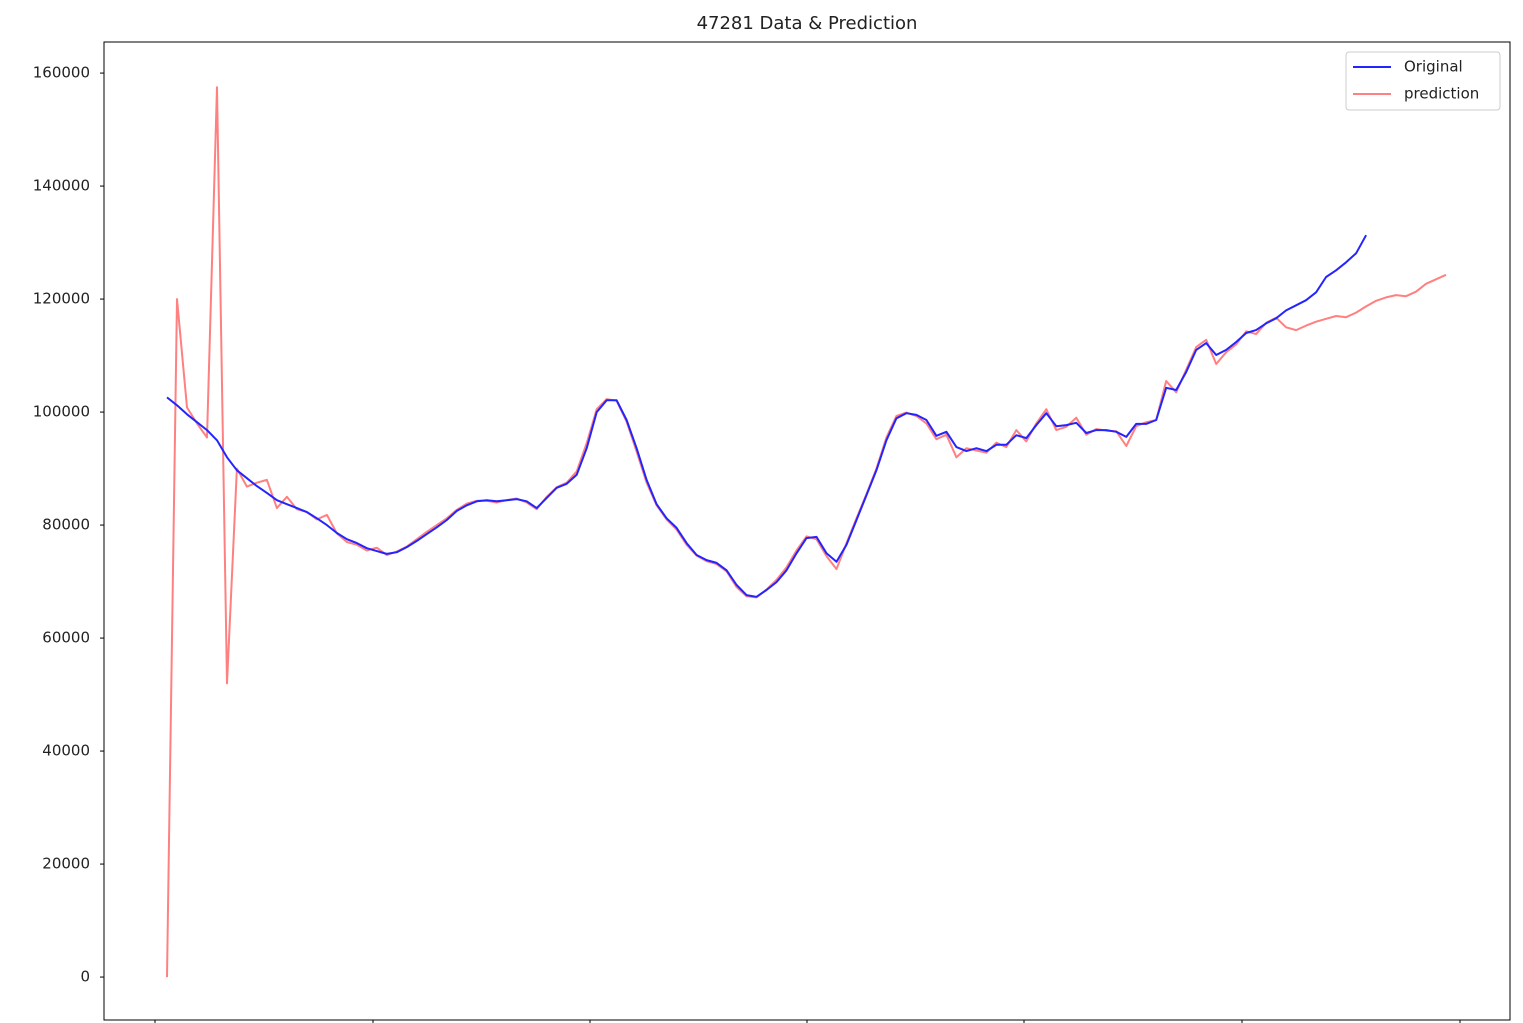 This screenshot has width=1523, height=1023. Describe the element at coordinates (61, 299) in the screenshot. I see `y-tick-label: 120000` at that location.